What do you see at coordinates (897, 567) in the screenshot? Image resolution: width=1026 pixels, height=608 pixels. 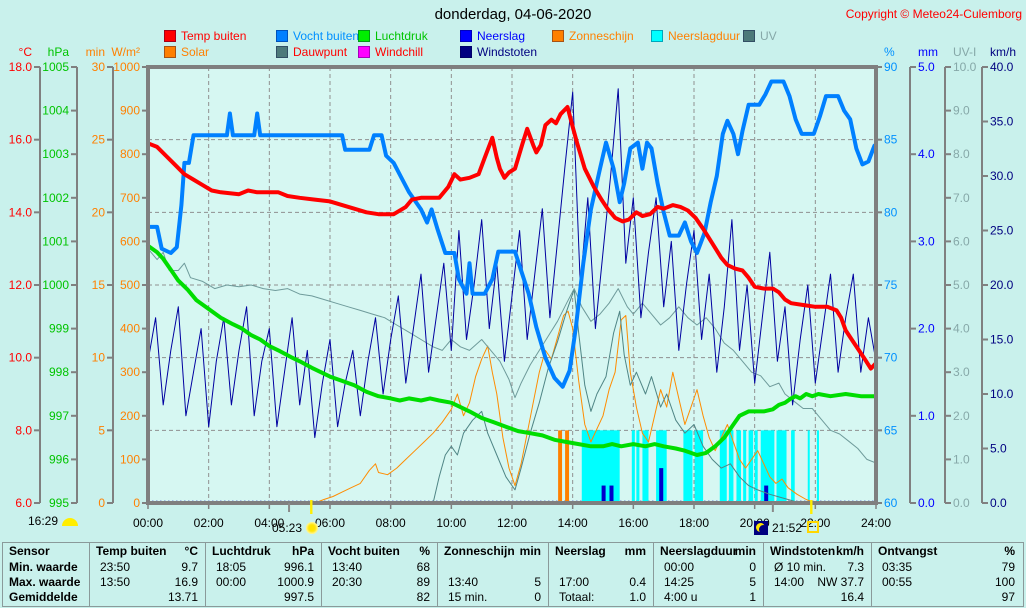 I see `table-cell: 03:35` at bounding box center [897, 567].